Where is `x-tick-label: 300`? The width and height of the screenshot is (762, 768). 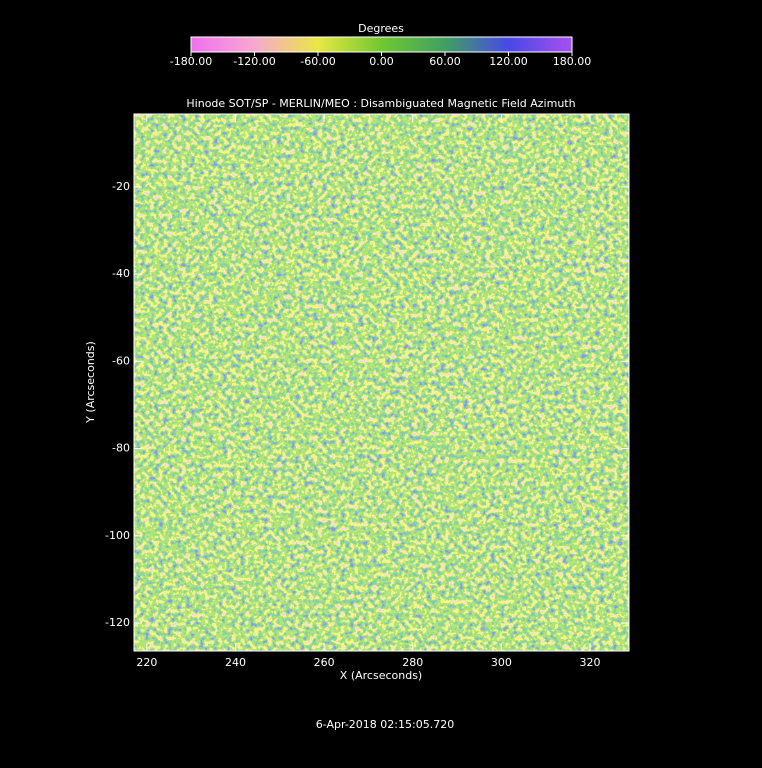
x-tick-label: 300 is located at coordinates (501, 662).